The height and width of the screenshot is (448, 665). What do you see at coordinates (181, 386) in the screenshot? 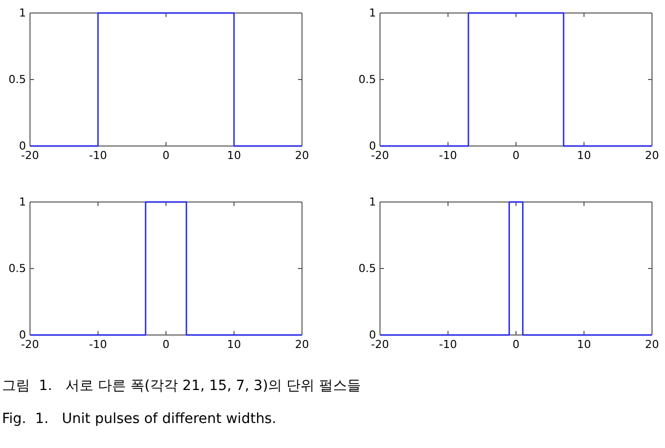
I see `caption: 그림 1. 서로 다른 폭(각각 21, 15, 7, 3)의 단위 펄스들` at bounding box center [181, 386].